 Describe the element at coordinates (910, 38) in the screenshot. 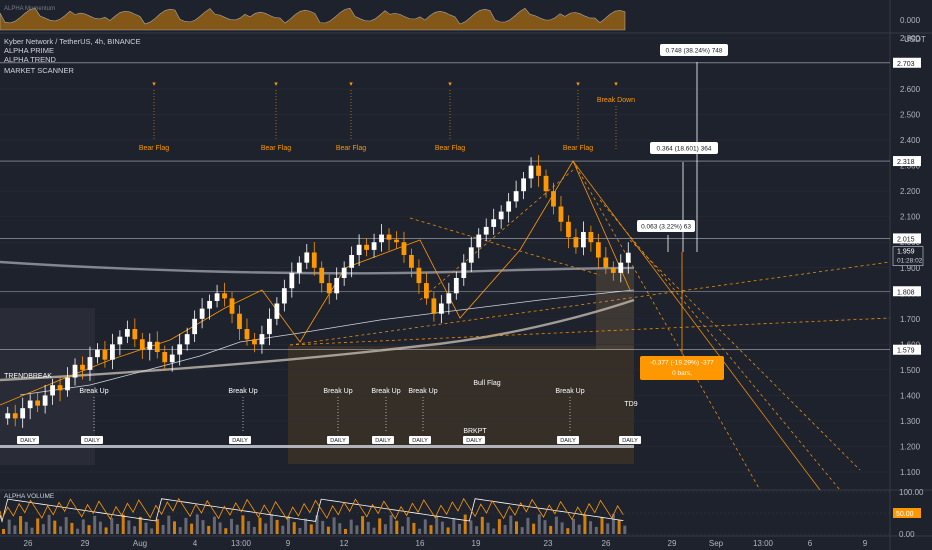

I see `price-tick-label: 2.800` at that location.